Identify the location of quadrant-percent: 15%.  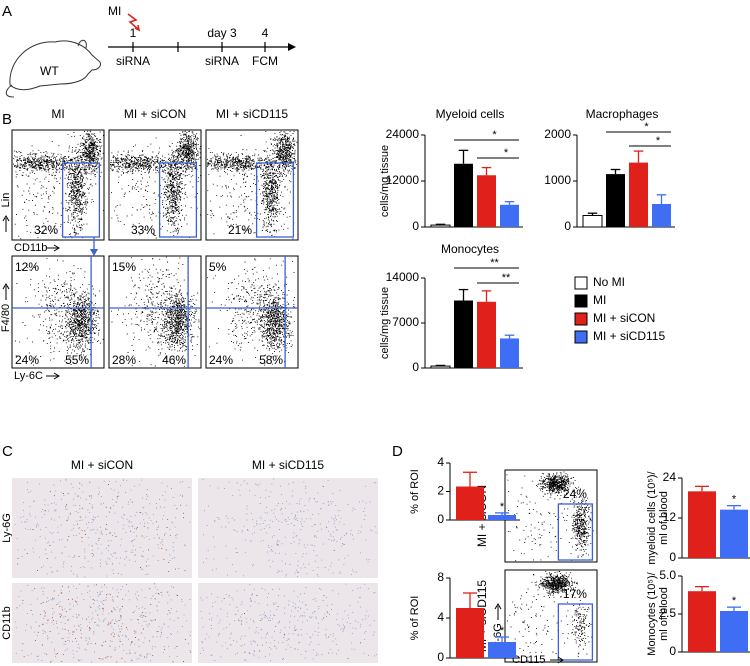
(124, 267).